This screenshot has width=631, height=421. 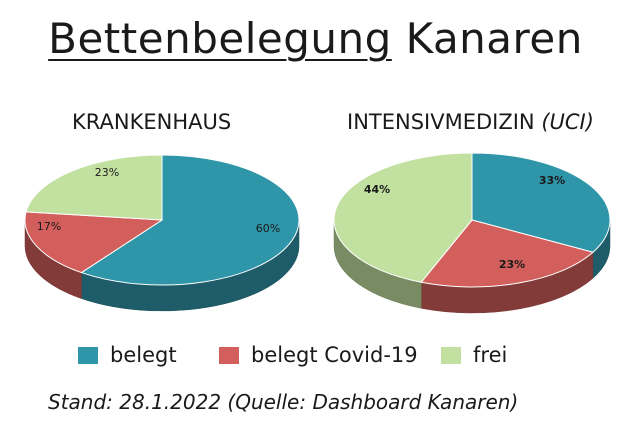 I want to click on legend-swatch-belegt, so click(x=88, y=355).